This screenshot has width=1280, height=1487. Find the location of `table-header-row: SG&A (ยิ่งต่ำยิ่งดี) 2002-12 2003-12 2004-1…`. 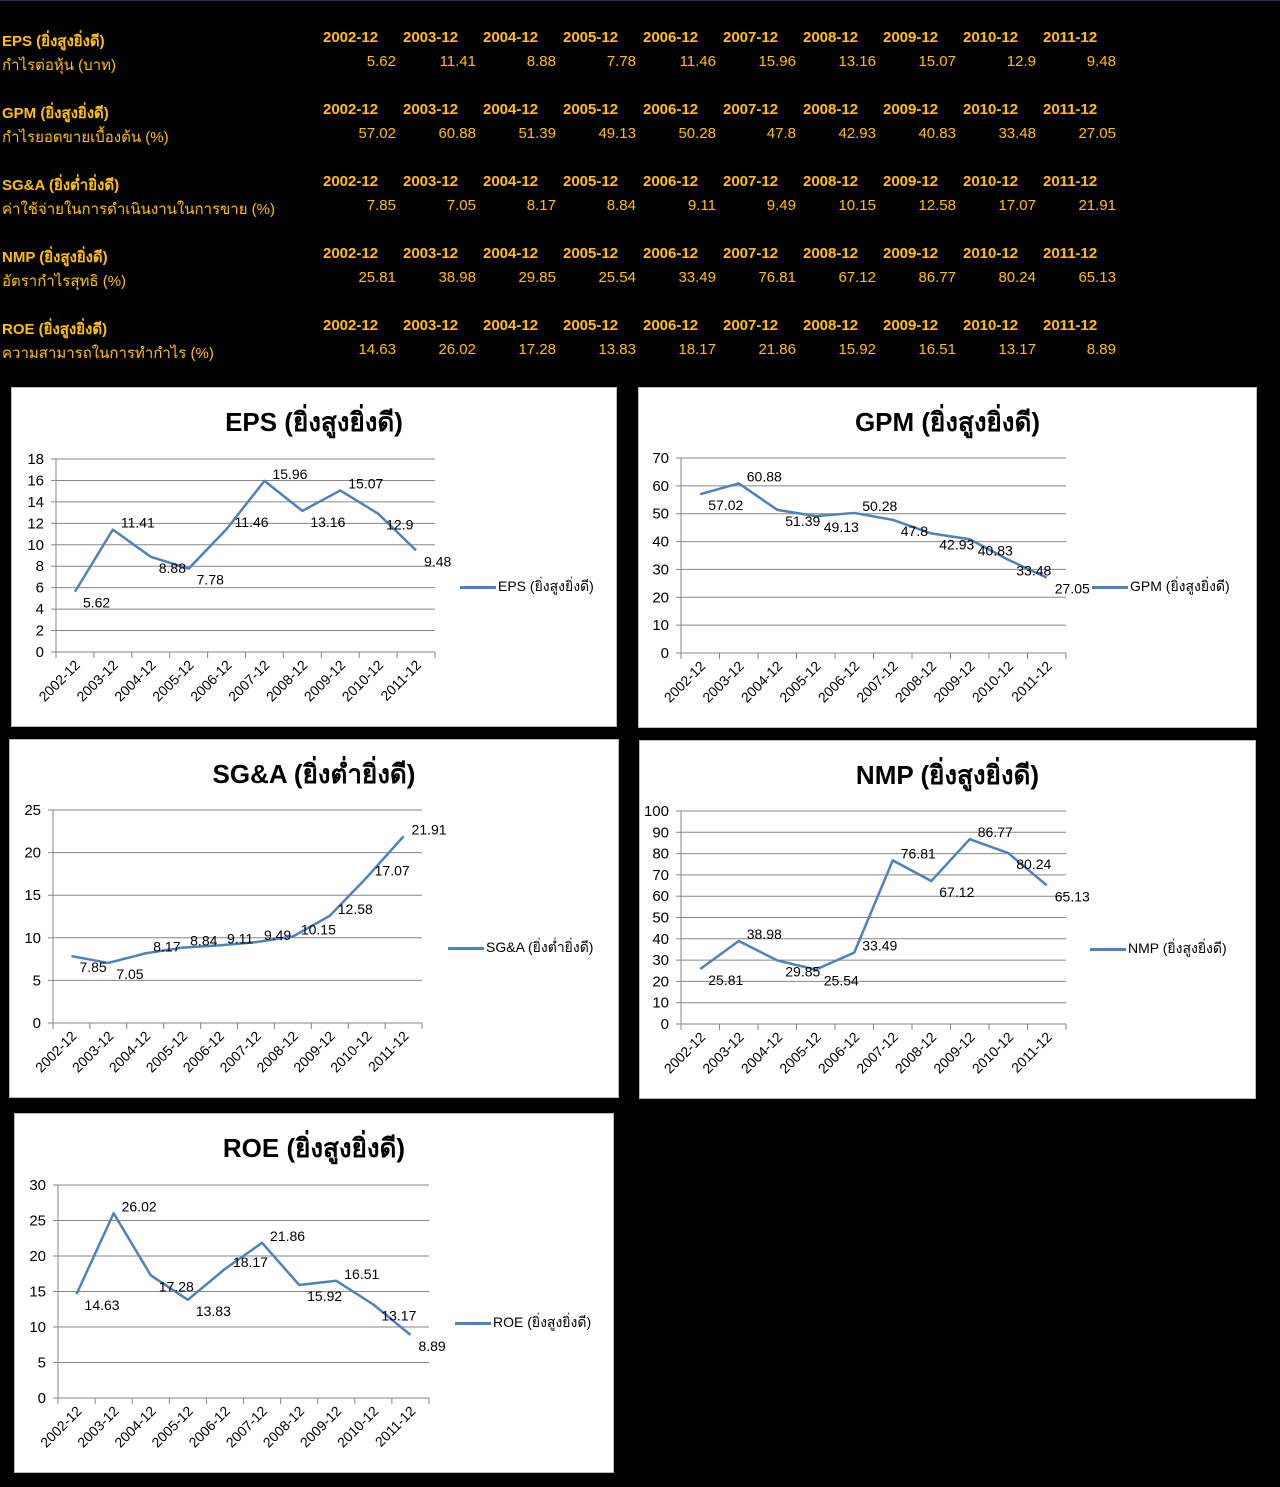

table-header-row: SG&A (ยิ่งต่ำยิ่งดี) 2002-12 2003-12 2004-1… is located at coordinates (640, 183).